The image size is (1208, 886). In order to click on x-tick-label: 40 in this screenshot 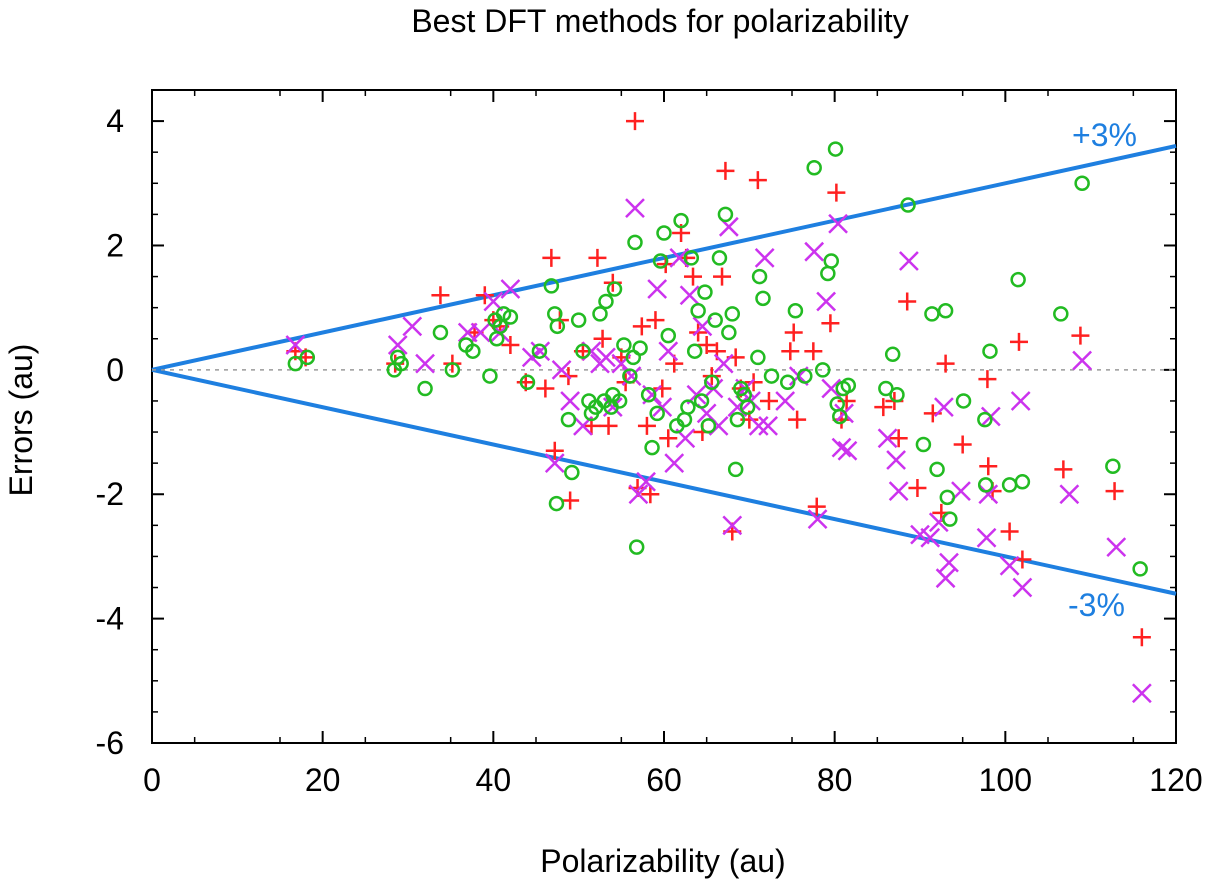, I will do `click(494, 780)`.